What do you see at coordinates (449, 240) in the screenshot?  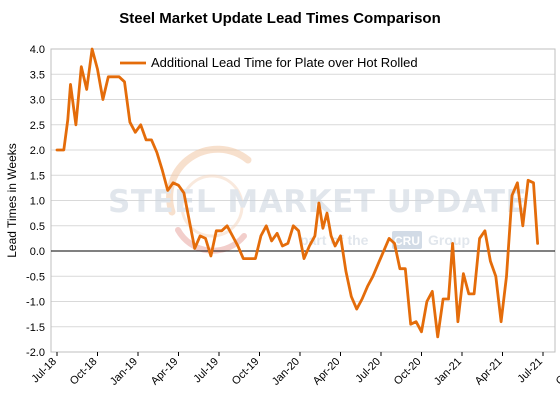 I see `watermark-sub-text: Group` at bounding box center [449, 240].